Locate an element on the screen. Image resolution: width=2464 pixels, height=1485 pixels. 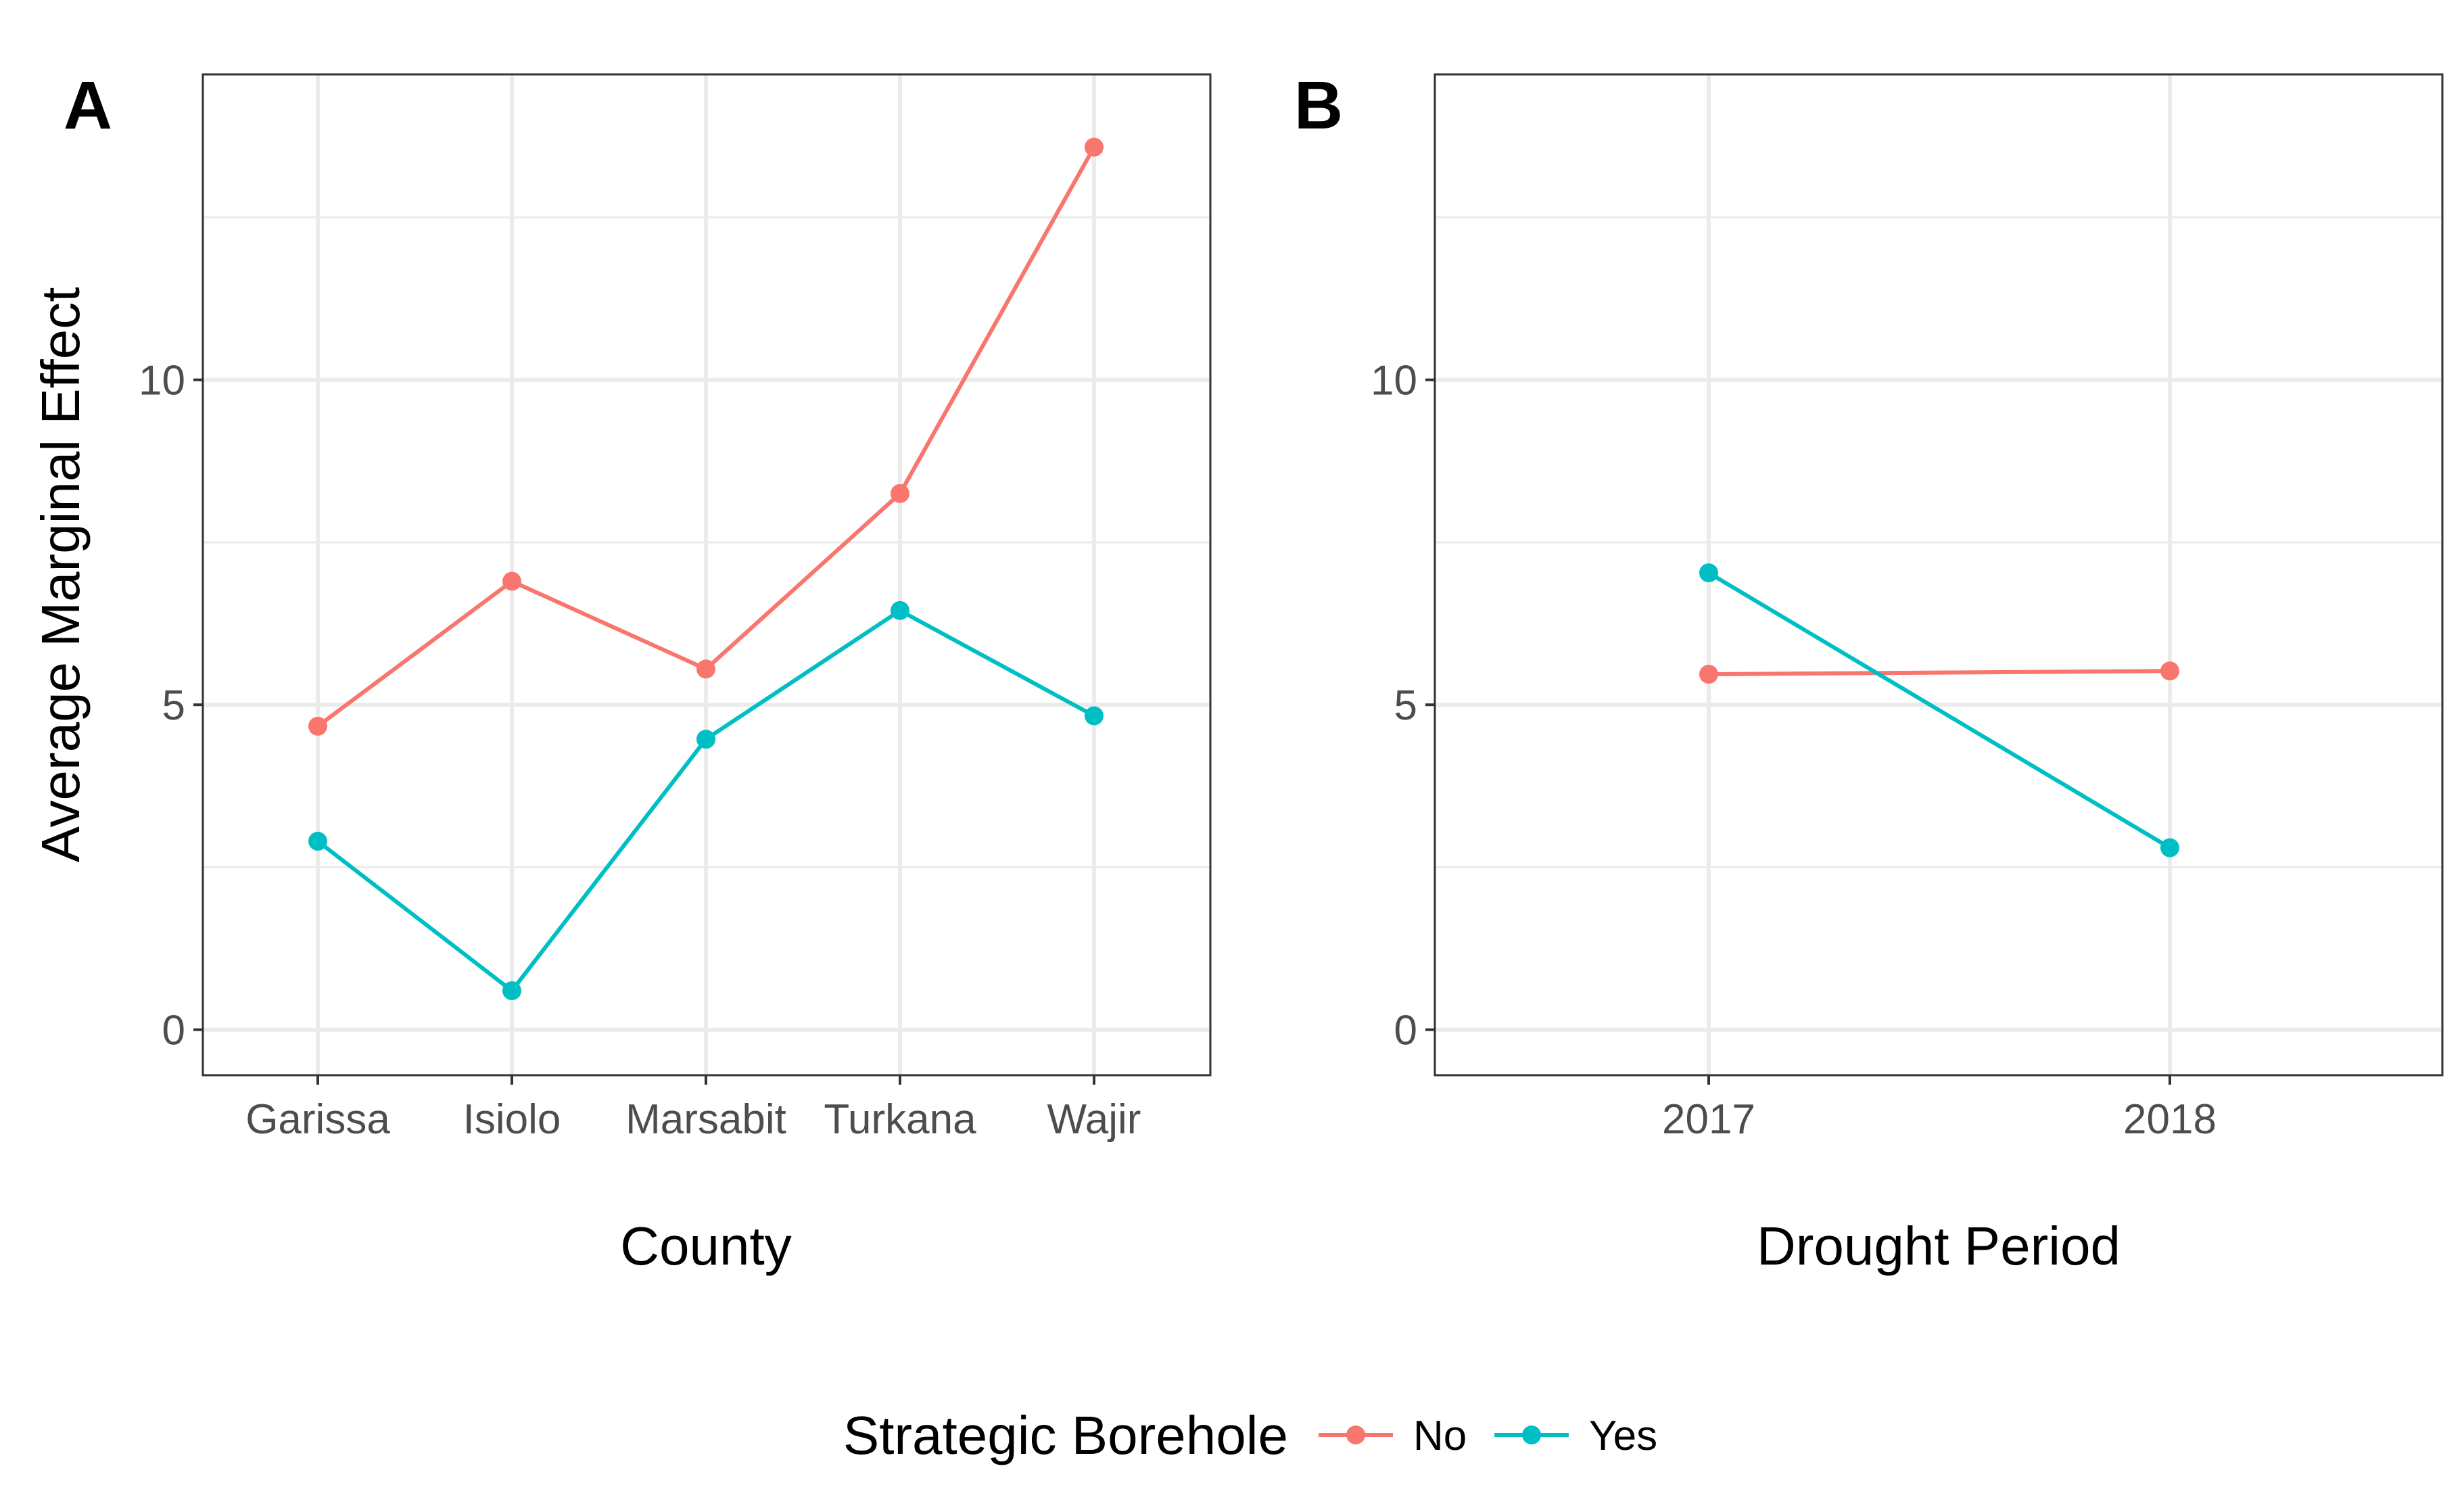
panel-a-point-no-turkana is located at coordinates (900, 493).